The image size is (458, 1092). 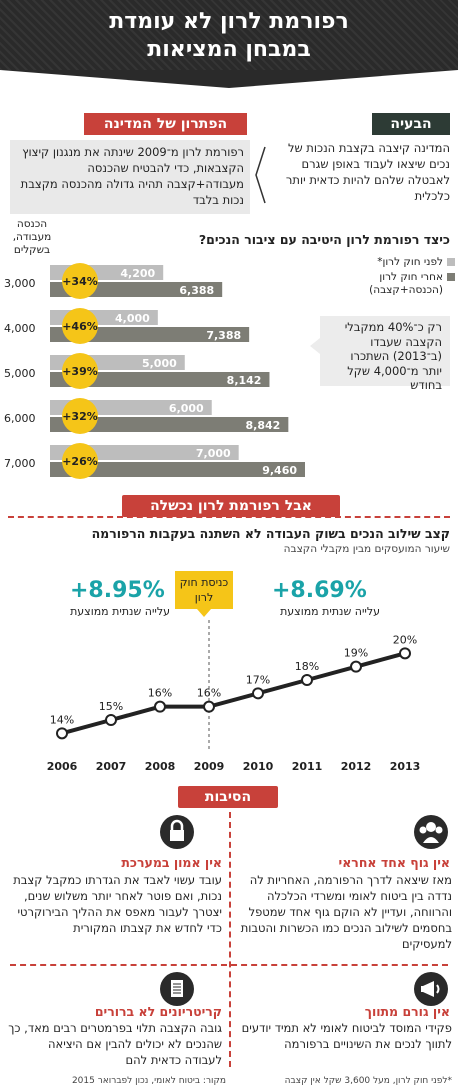 What do you see at coordinates (148, 1081) in the screenshot?
I see `footer-source: מקור: ביטוח לאומי, נכון לפברואר 2015` at bounding box center [148, 1081].